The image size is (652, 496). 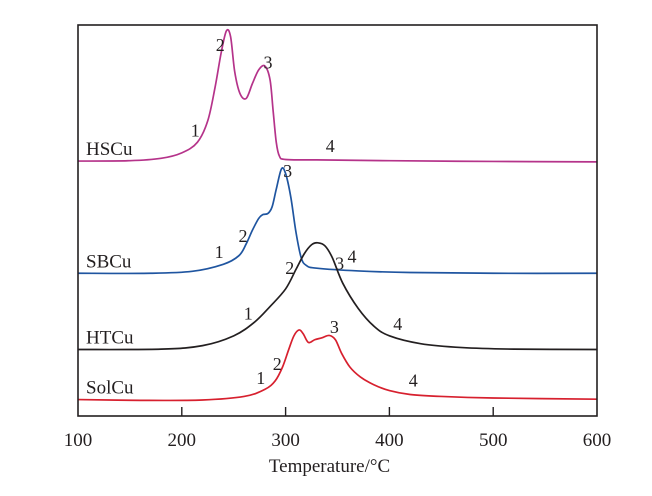 I want to click on x-tick-label: 300, so click(x=285, y=440).